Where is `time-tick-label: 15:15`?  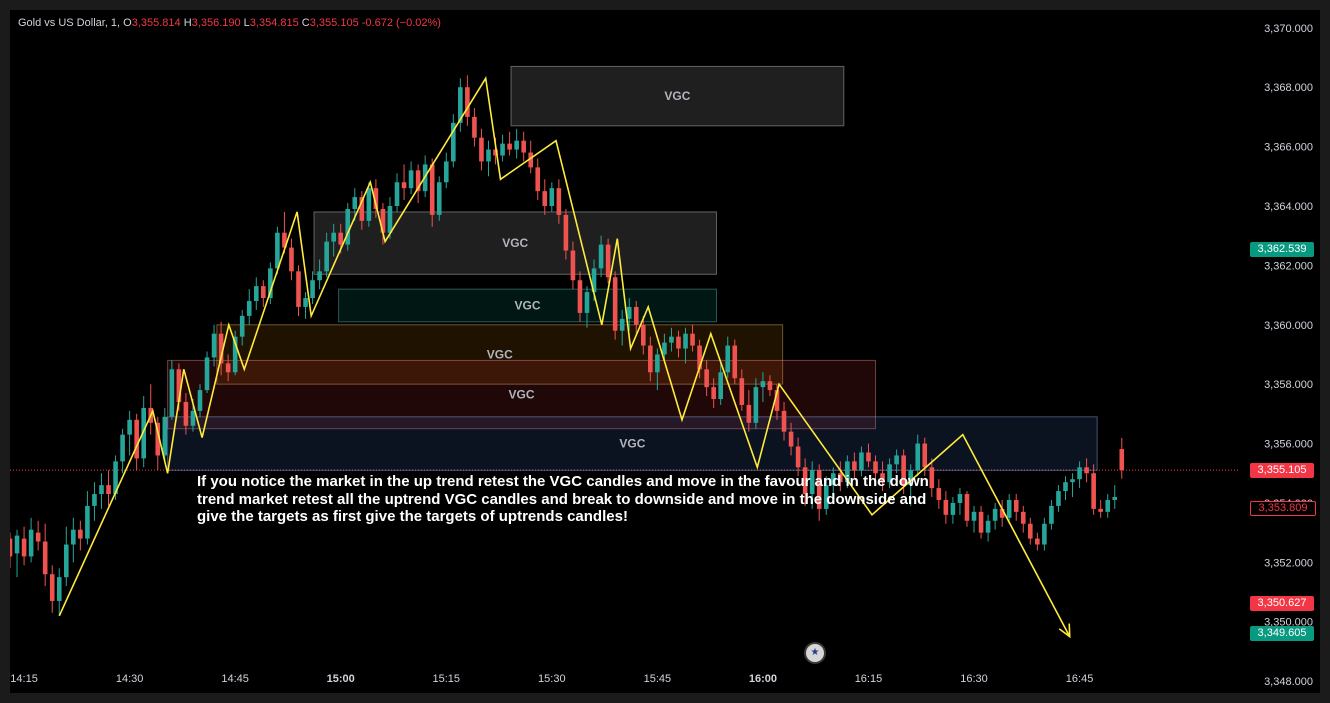
time-tick-label: 15:15 is located at coordinates (447, 679).